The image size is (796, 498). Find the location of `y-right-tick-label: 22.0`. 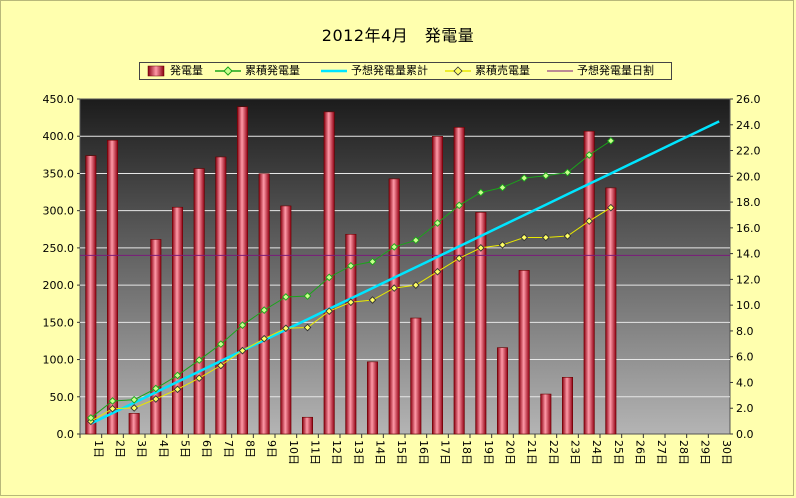

y-right-tick-label: 22.0 is located at coordinates (748, 151).